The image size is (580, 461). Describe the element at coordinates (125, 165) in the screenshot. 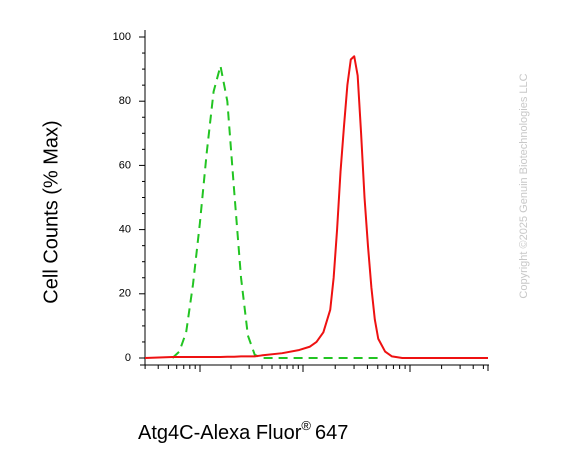

I see `y-tick-label: 60` at that location.